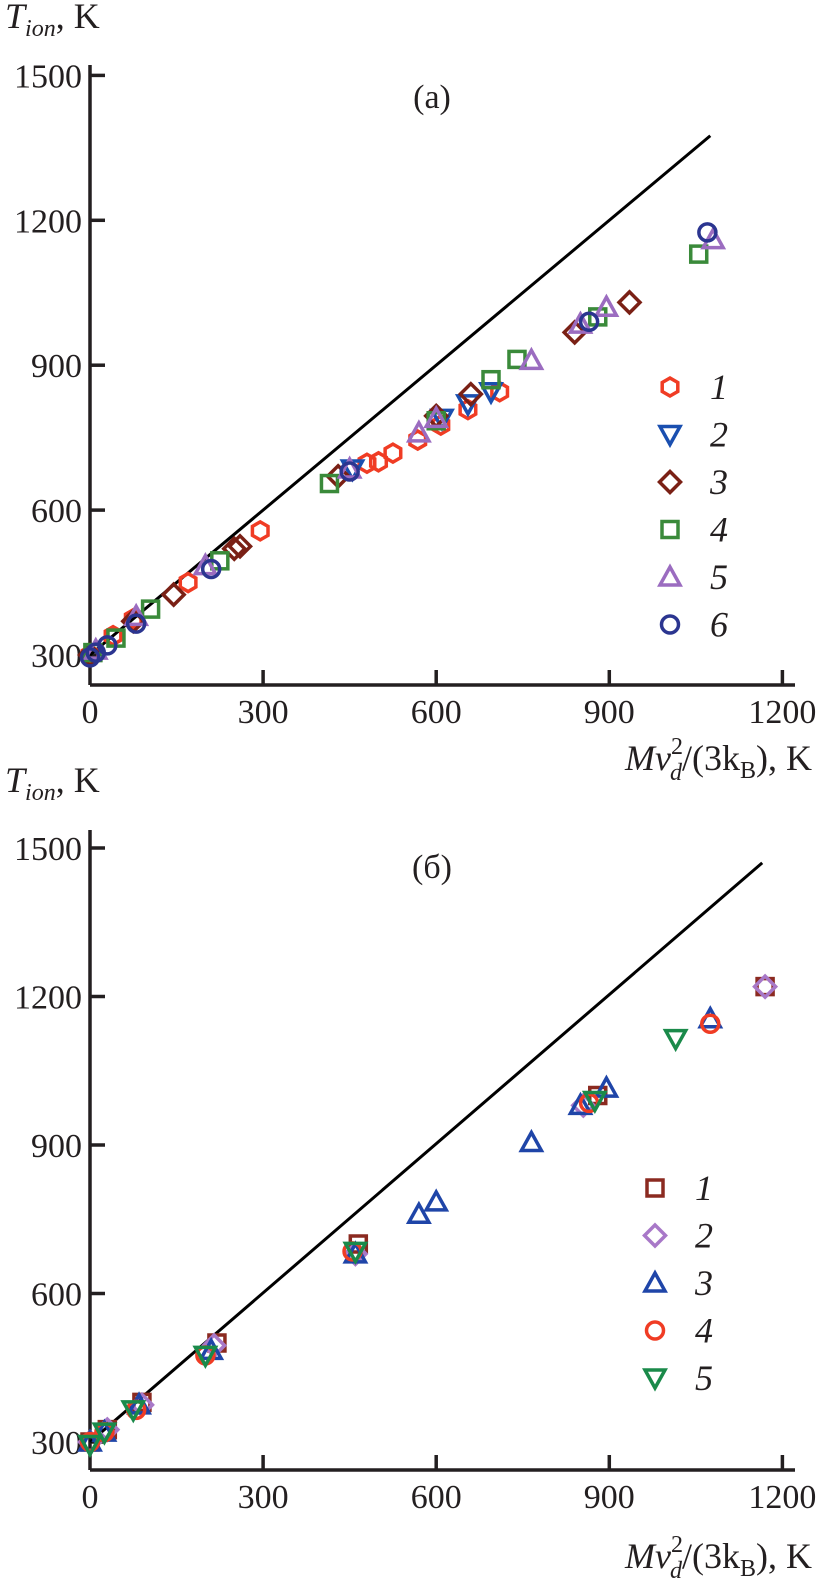 This screenshot has width=819, height=1587. I want to click on ylabel-a: Tion, K, so click(52, 21).